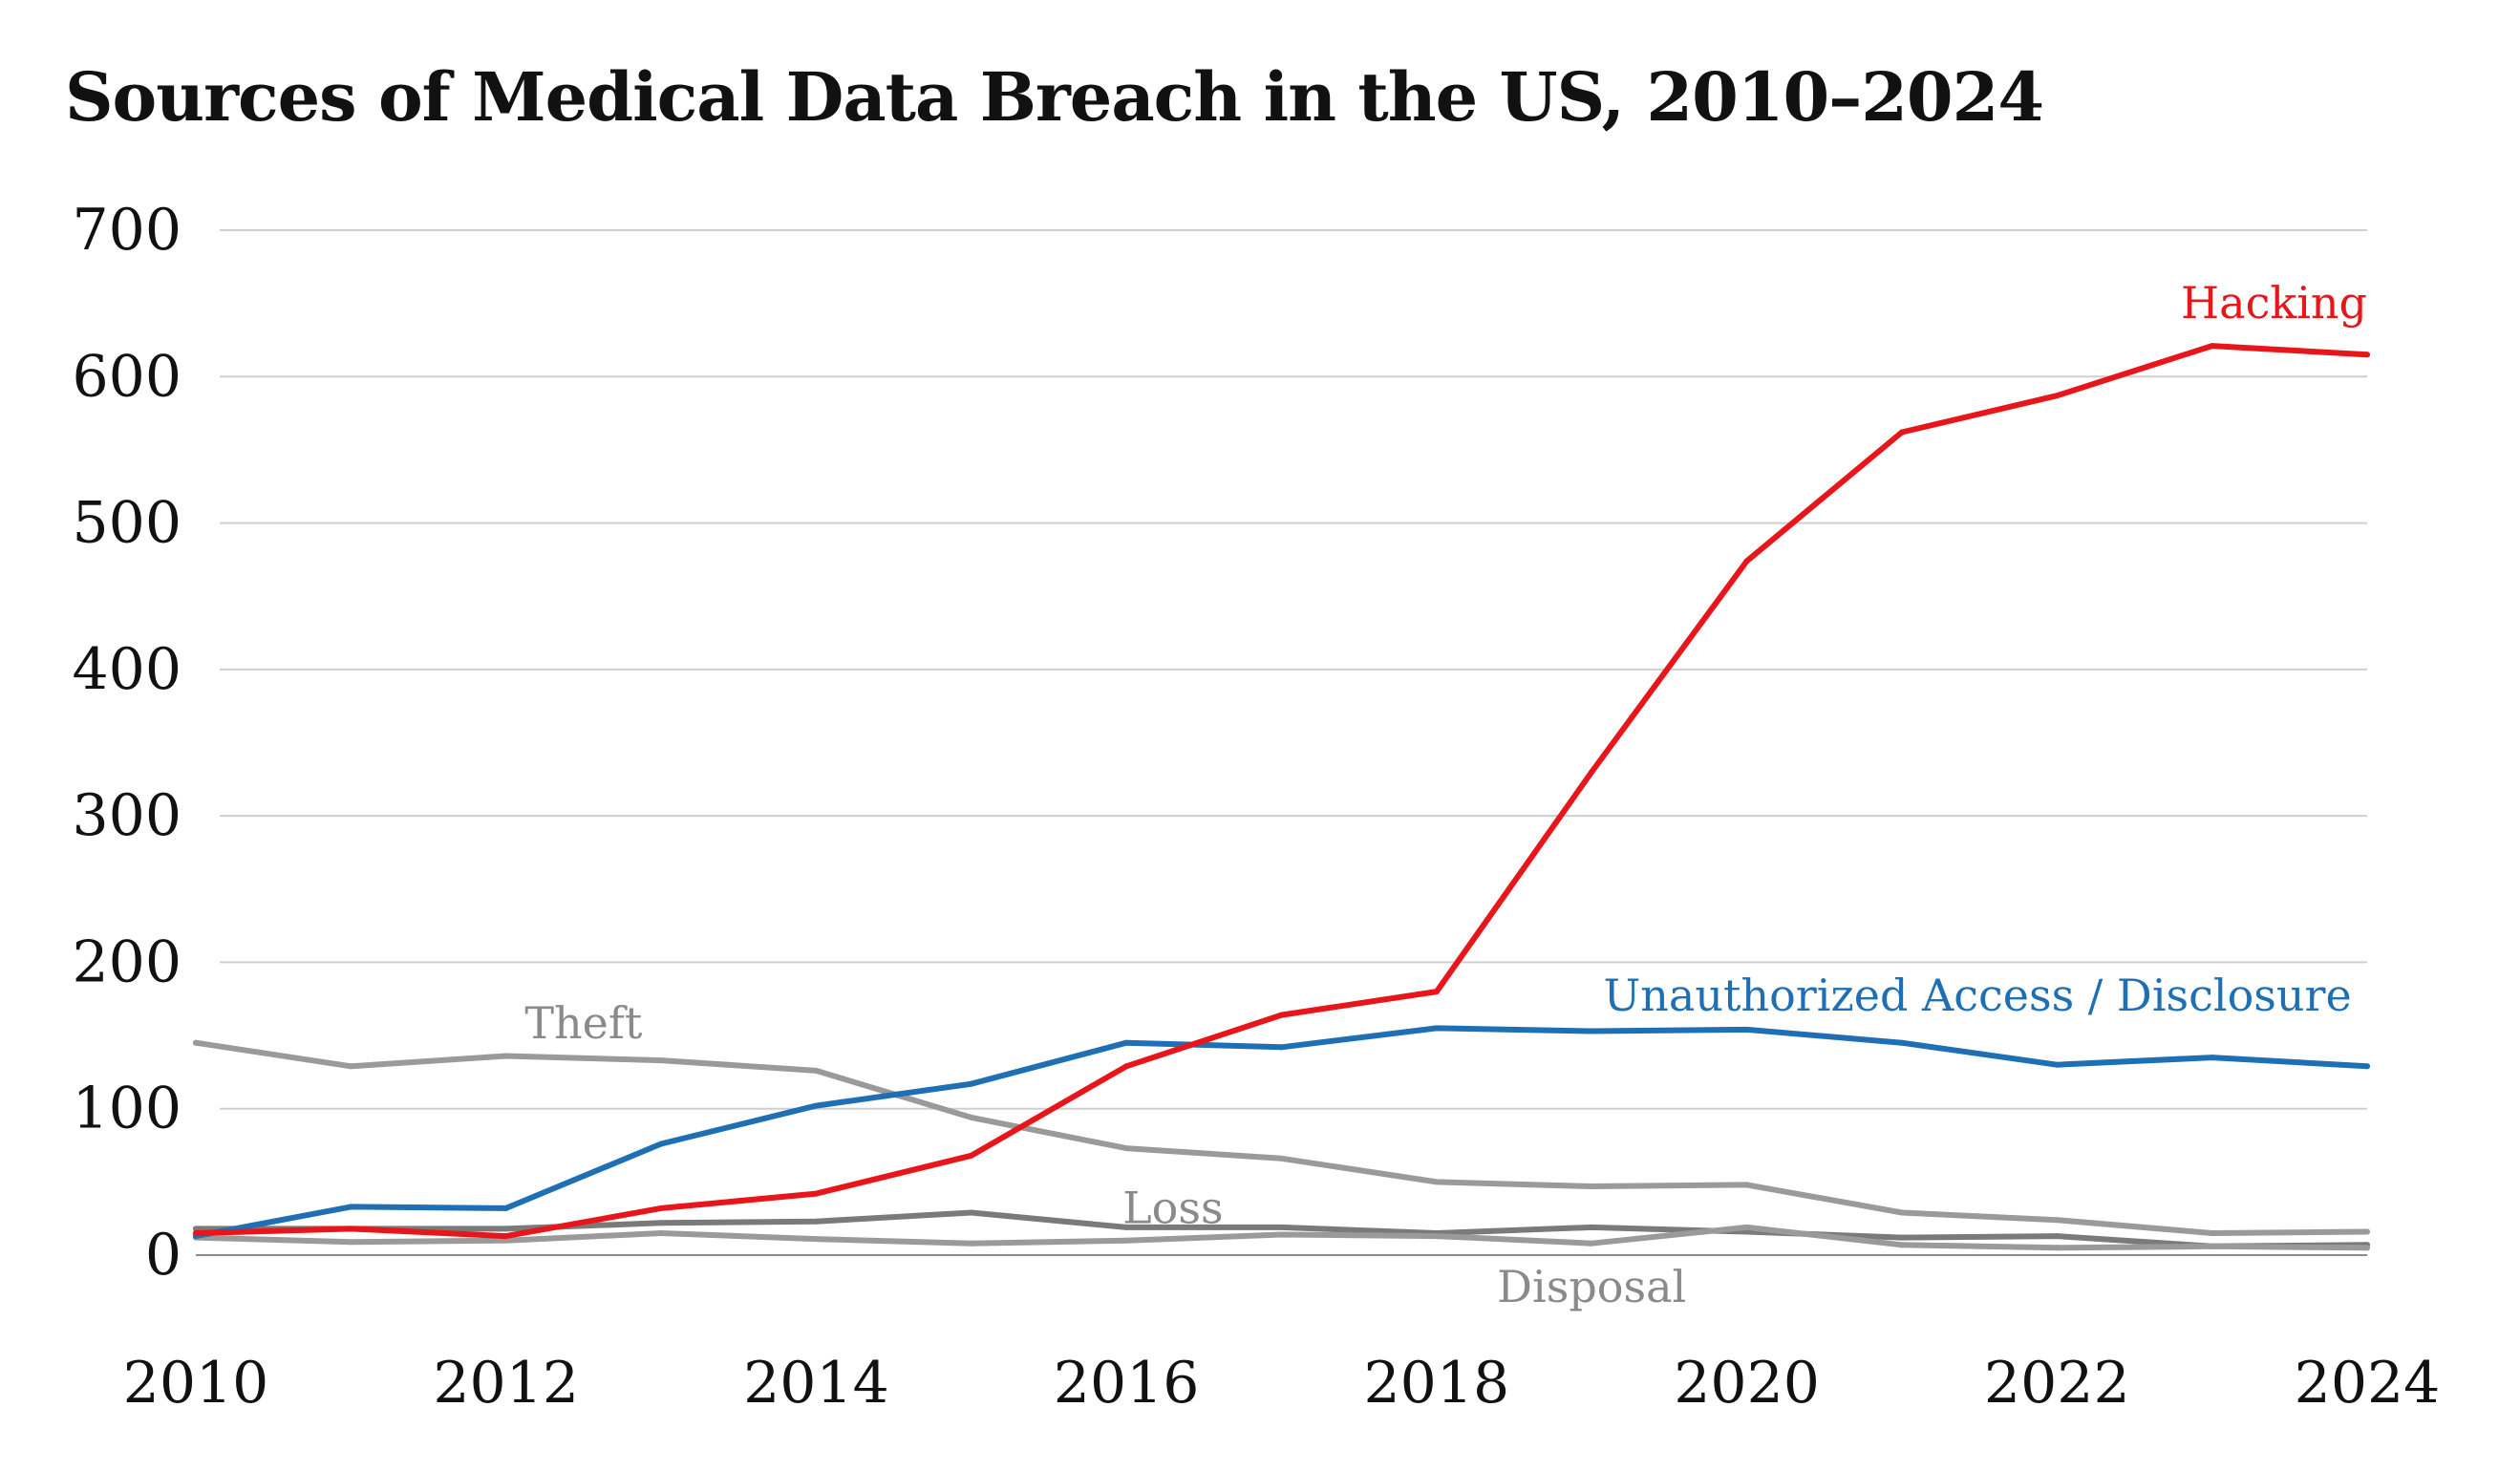 The image size is (2520, 1471). Describe the element at coordinates (1747, 1383) in the screenshot. I see `x-tick-label-2020: 2020` at that location.